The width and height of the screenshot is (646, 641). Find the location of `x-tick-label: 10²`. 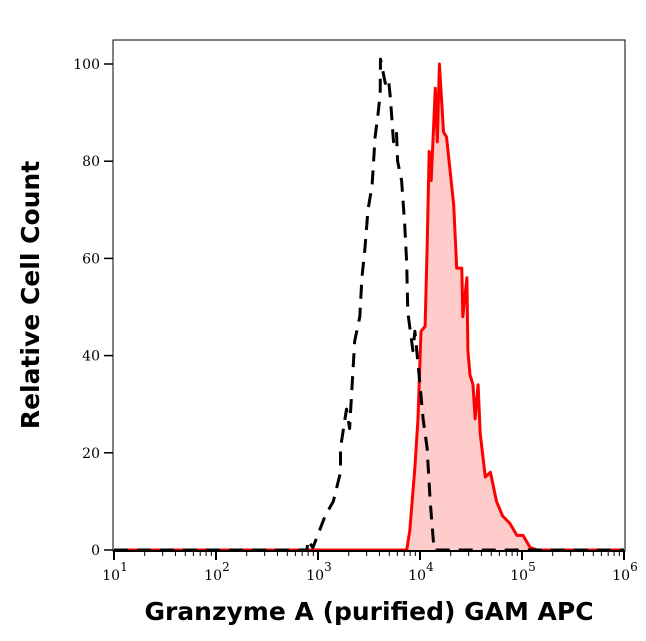

x-tick-label: 10² is located at coordinates (216, 572).